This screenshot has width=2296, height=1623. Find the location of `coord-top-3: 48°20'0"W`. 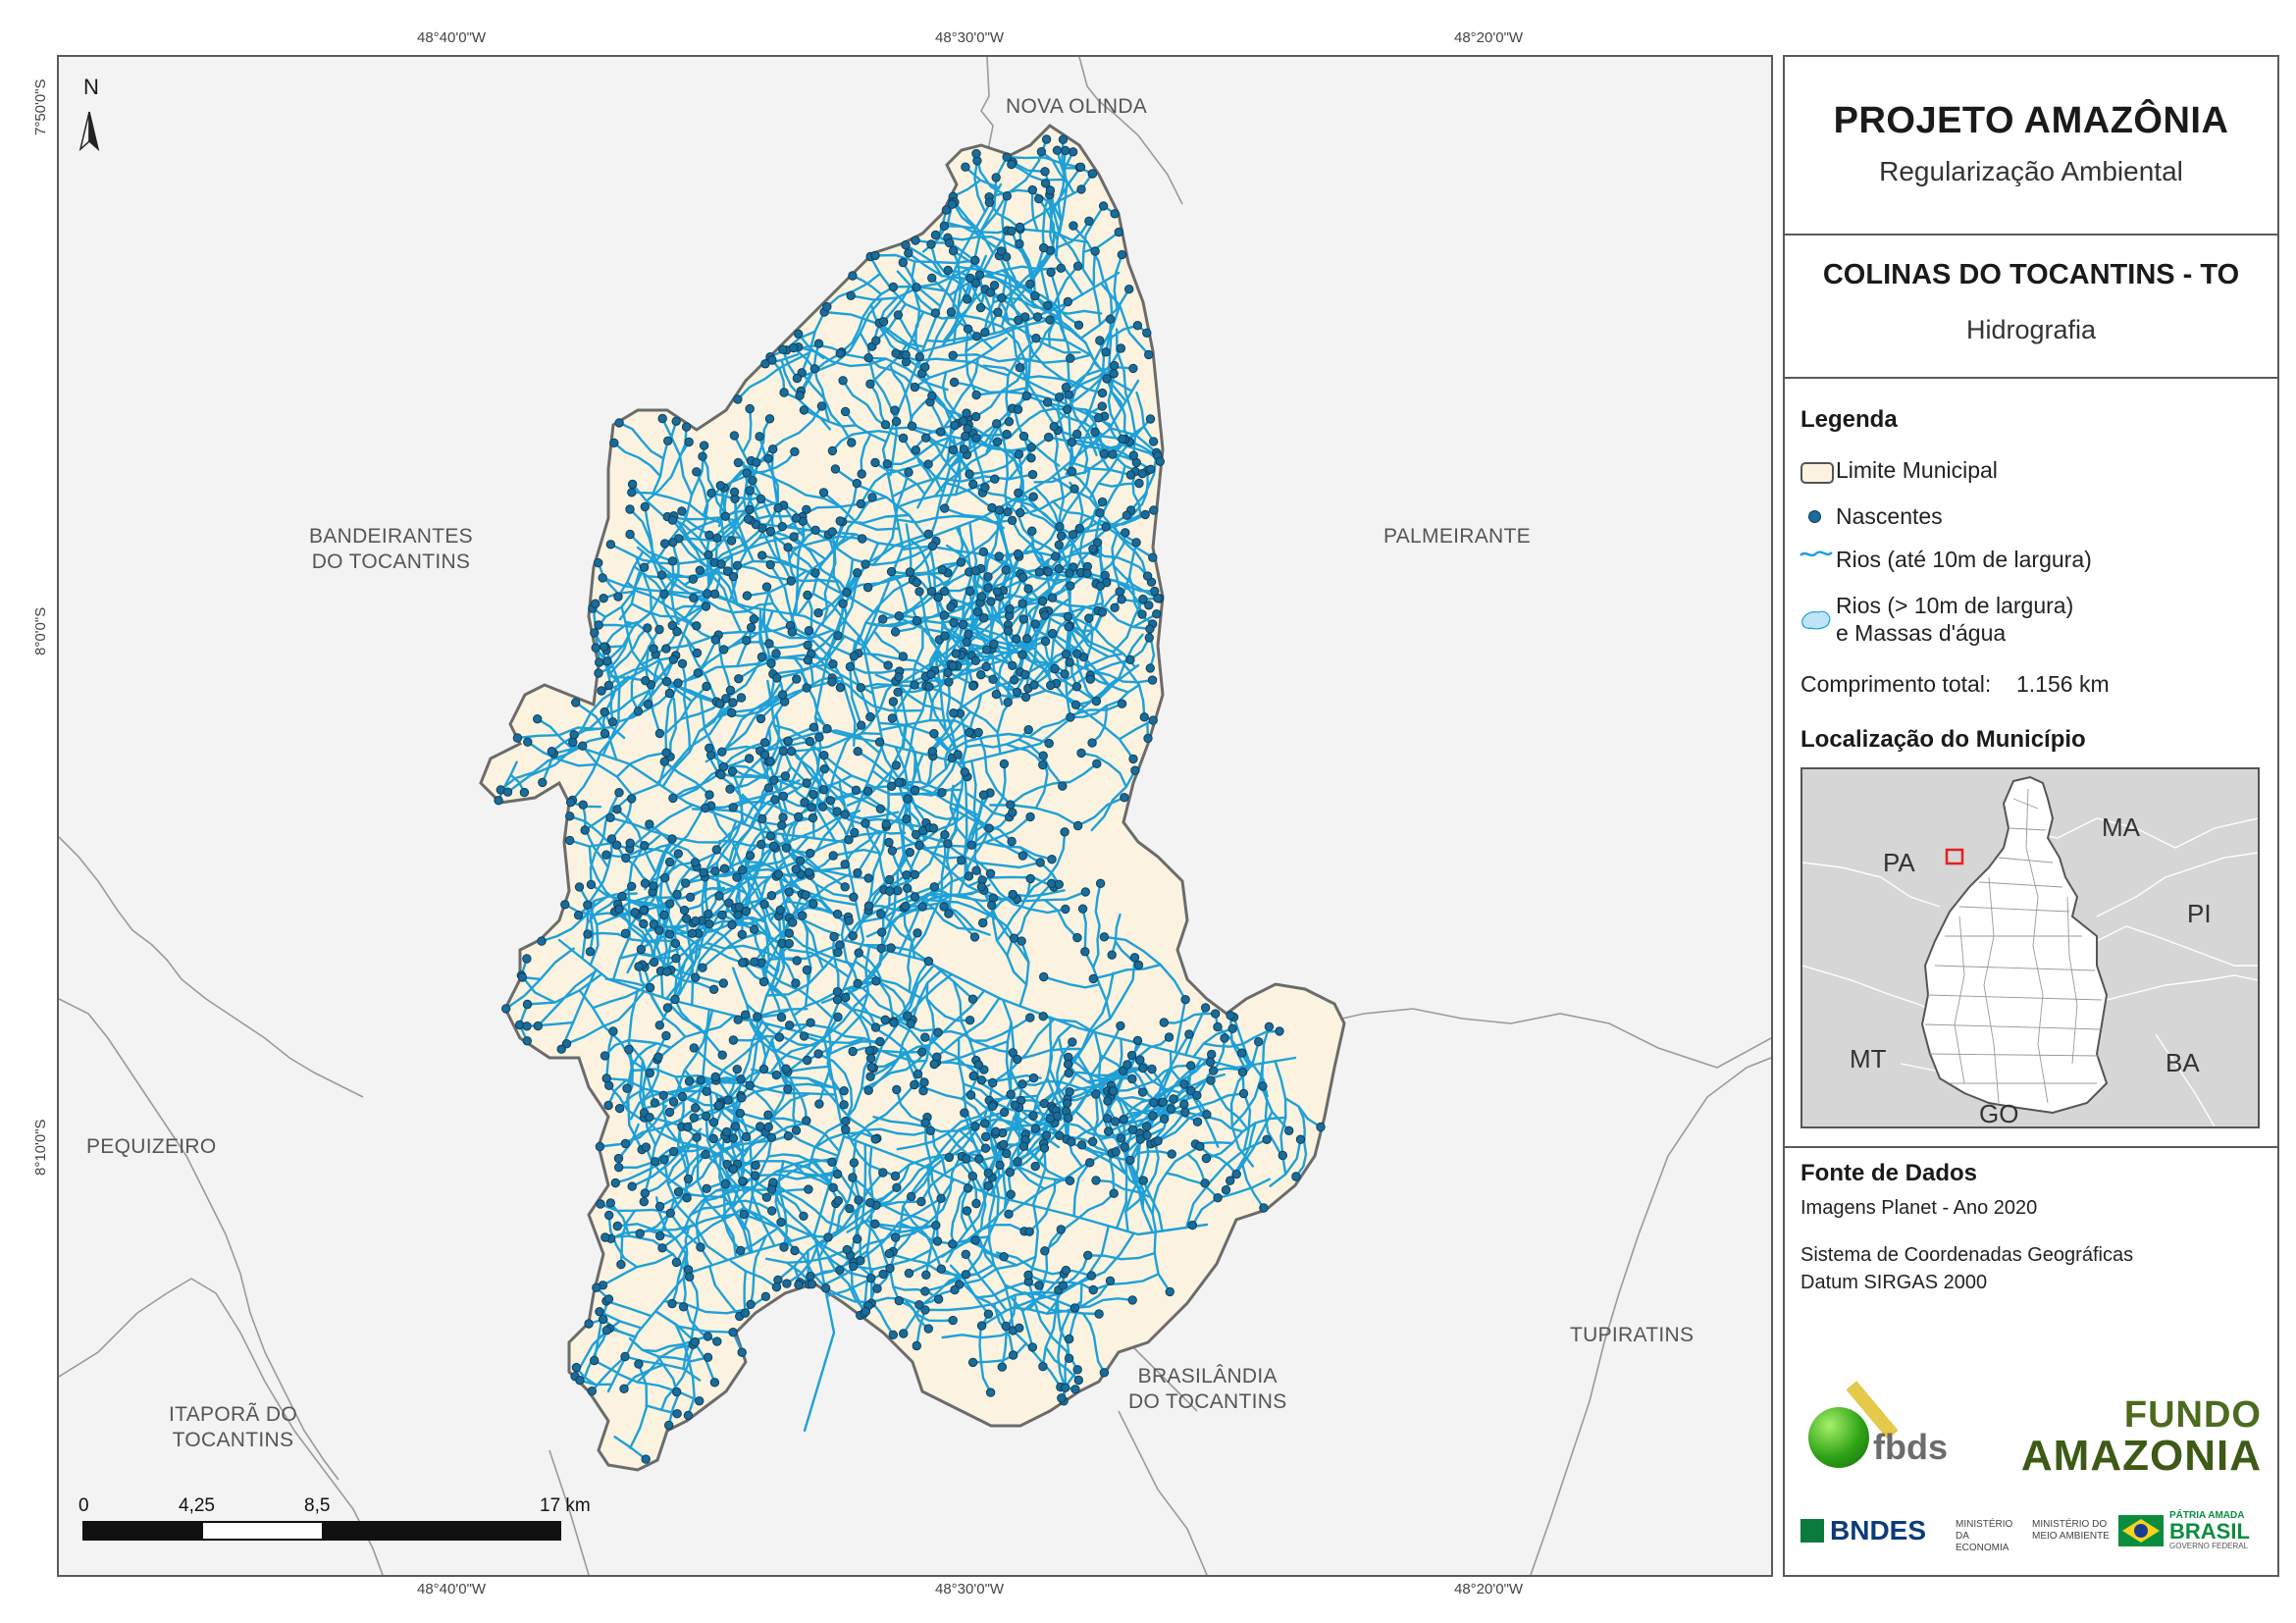

coord-top-3: 48°20'0"W is located at coordinates (1489, 37).